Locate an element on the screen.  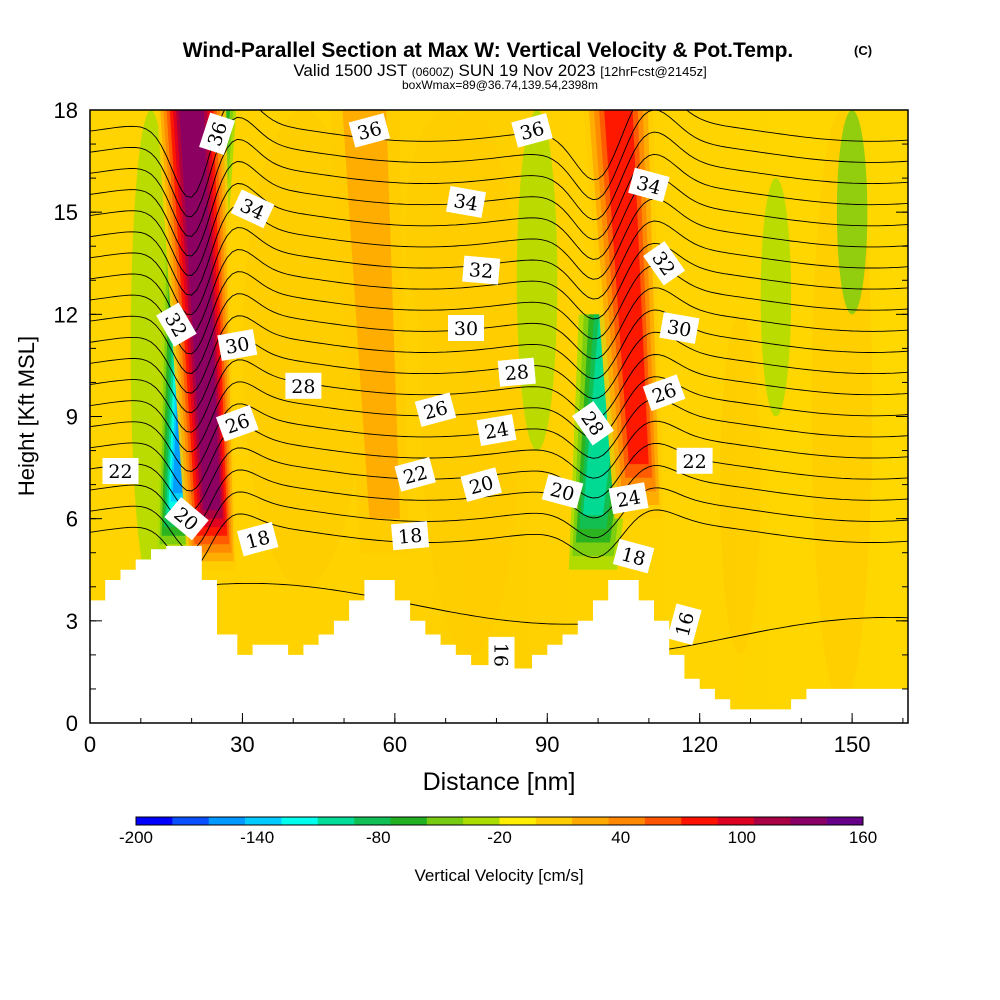
title-mark: (C) is located at coordinates (863, 50).